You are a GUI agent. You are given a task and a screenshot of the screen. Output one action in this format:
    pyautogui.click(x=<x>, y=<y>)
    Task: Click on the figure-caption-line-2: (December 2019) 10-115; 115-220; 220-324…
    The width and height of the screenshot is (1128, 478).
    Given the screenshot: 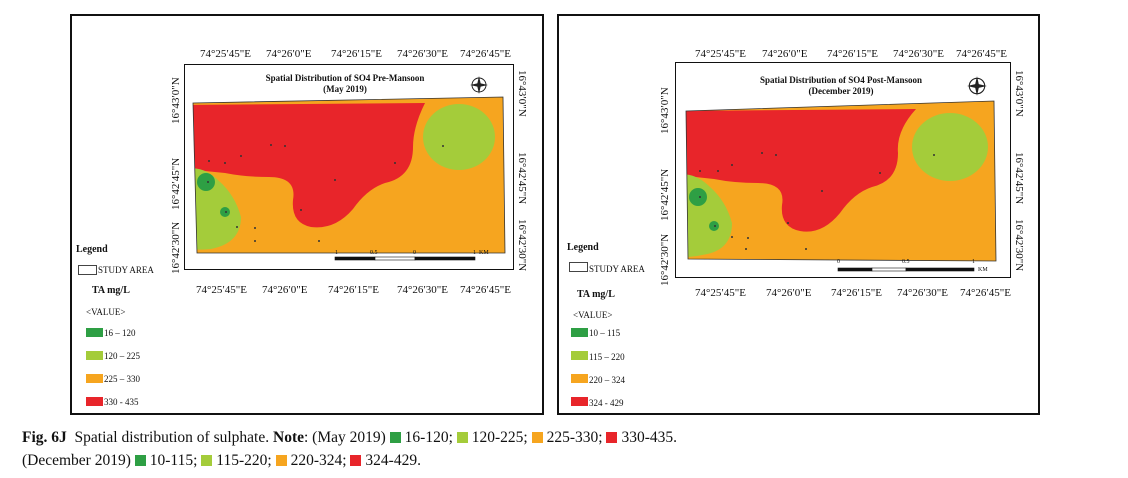 What is the action you would take?
    pyautogui.click(x=221, y=461)
    